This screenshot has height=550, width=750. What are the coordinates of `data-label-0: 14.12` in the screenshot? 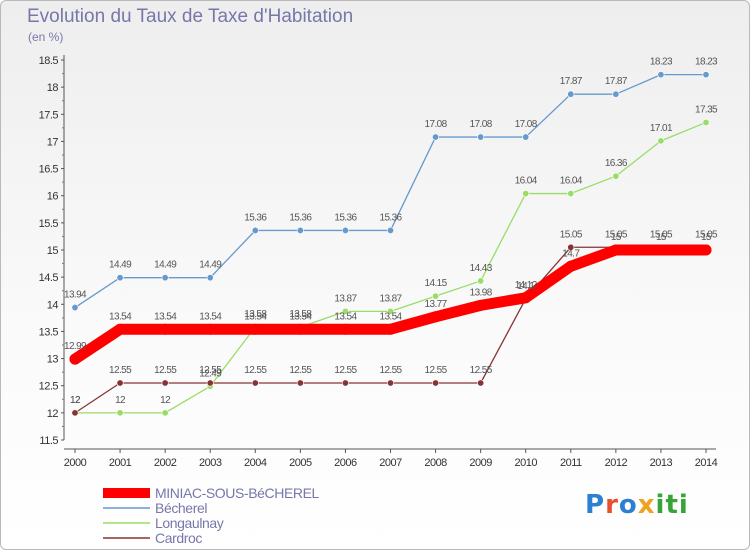 It's located at (526, 285).